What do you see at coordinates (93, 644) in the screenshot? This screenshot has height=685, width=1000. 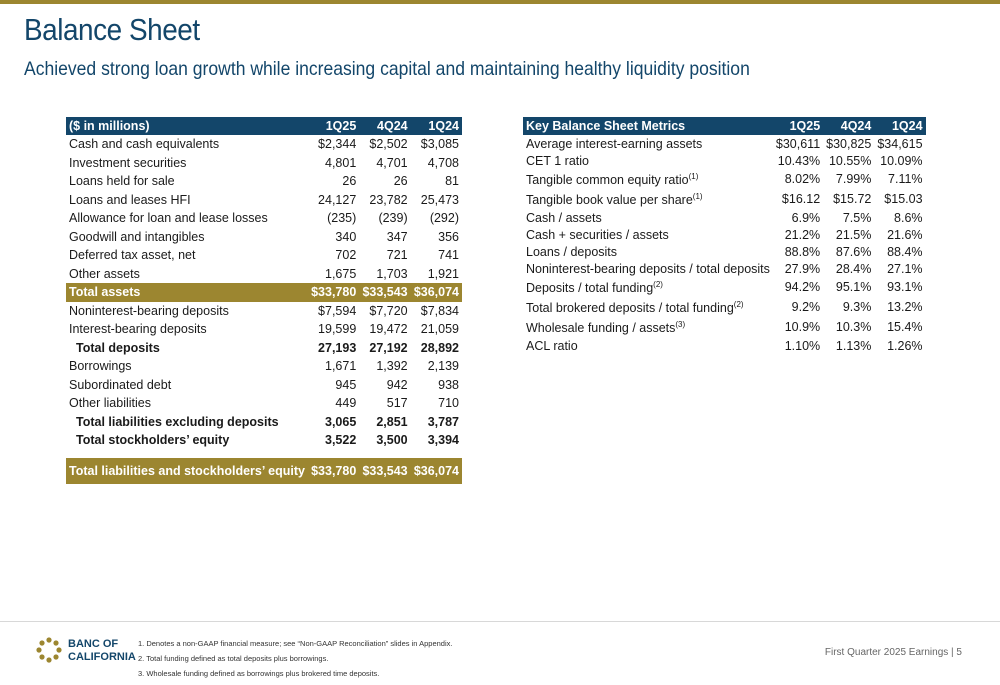 I see `logo-line: BANC OF` at bounding box center [93, 644].